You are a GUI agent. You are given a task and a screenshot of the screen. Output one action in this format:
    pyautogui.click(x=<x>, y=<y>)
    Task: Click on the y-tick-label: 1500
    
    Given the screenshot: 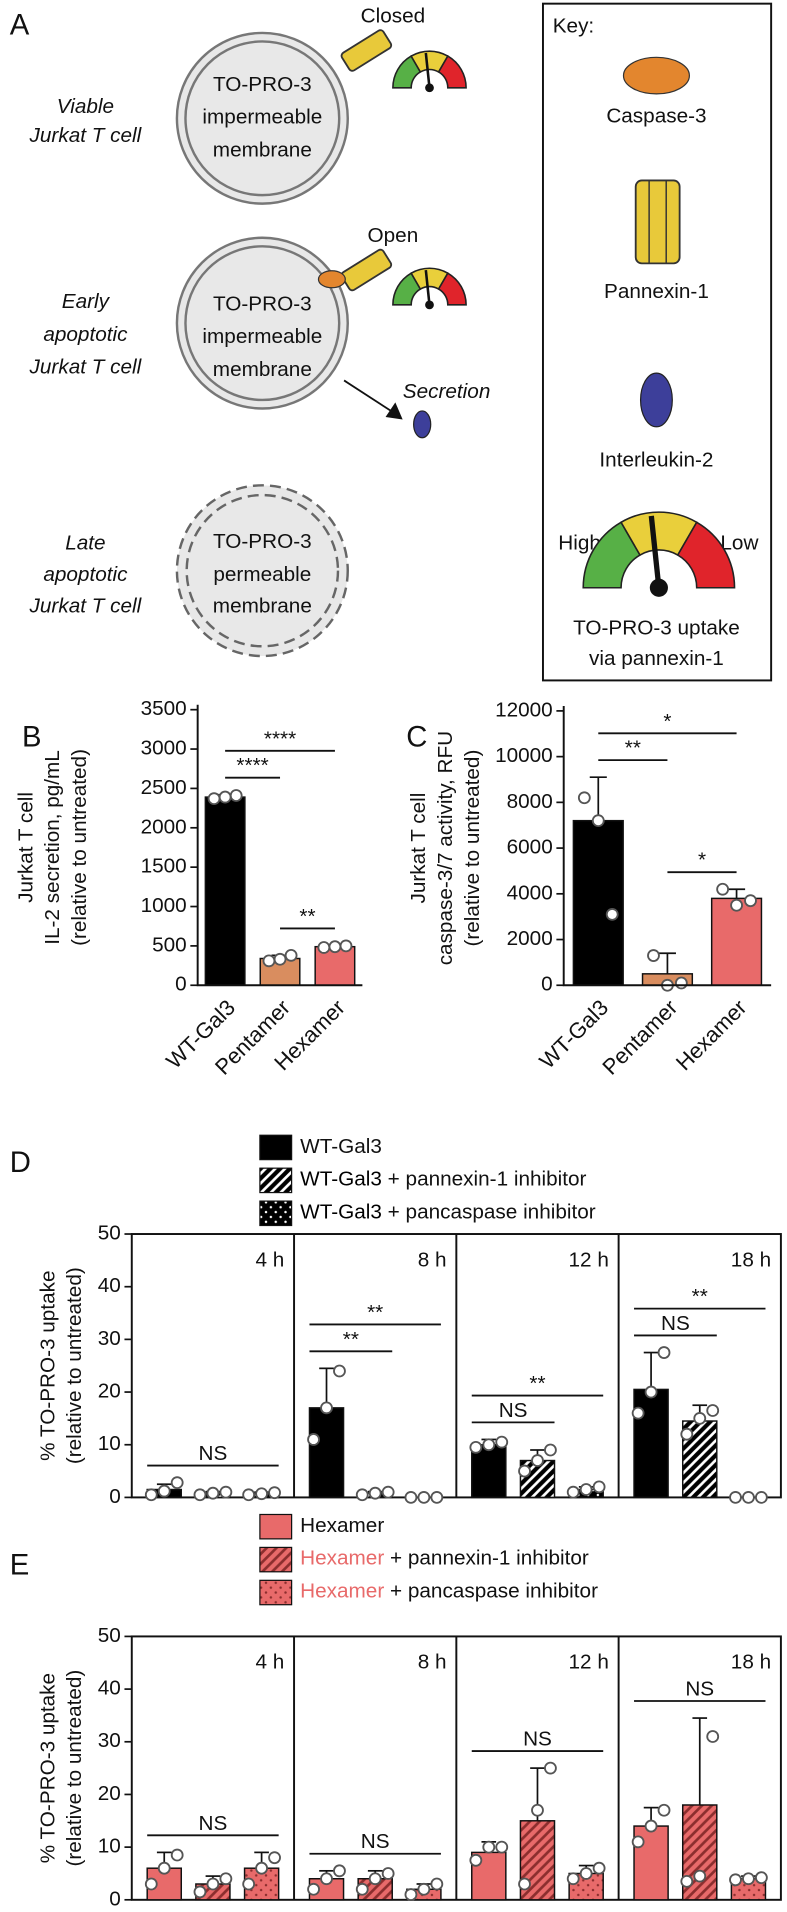 What is the action you would take?
    pyautogui.click(x=164, y=866)
    